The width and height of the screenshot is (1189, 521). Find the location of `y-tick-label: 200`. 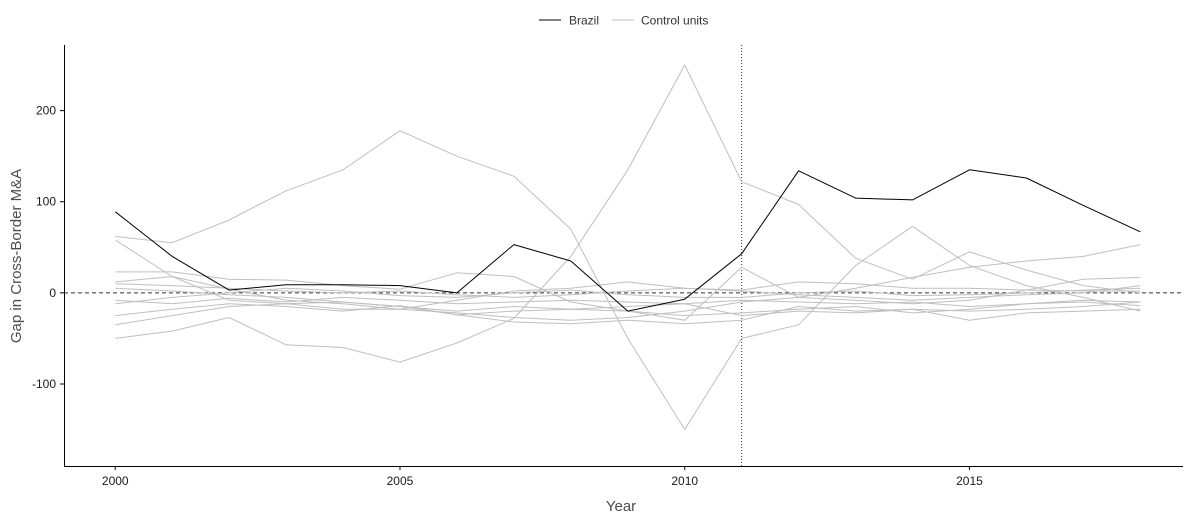

y-tick-label: 200 is located at coordinates (46, 111).